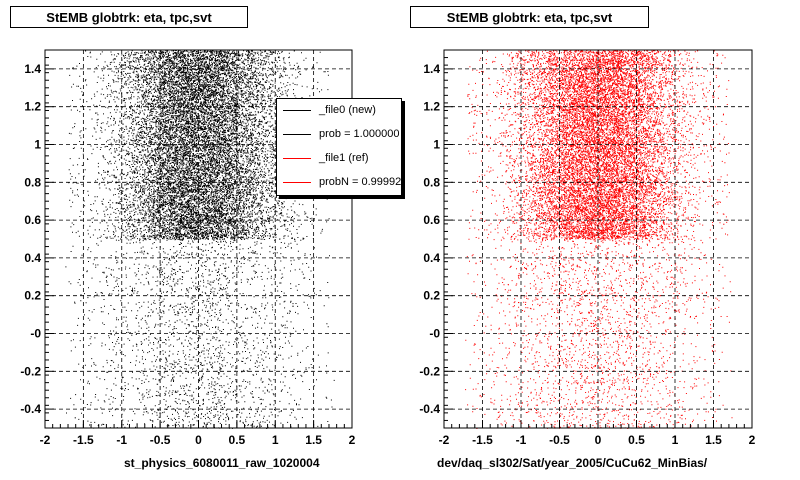 This screenshot has width=800, height=480. Describe the element at coordinates (347, 110) in the screenshot. I see `legend-label: _file0 (new)` at that location.